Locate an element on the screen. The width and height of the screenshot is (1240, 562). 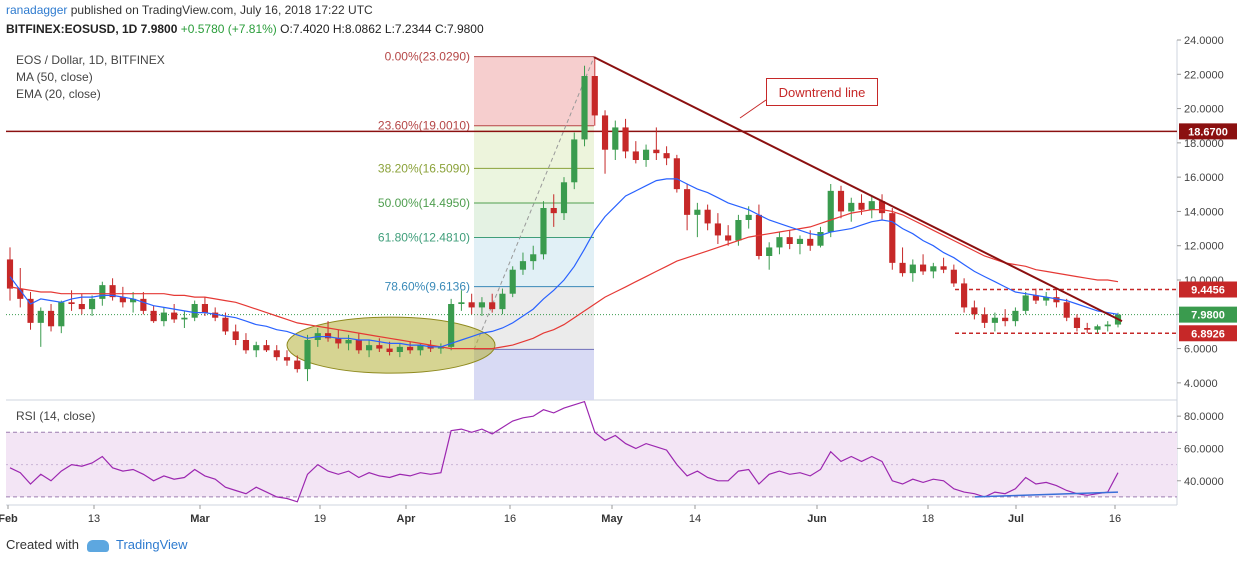
x-tick-label: Apr is located at coordinates (407, 519).